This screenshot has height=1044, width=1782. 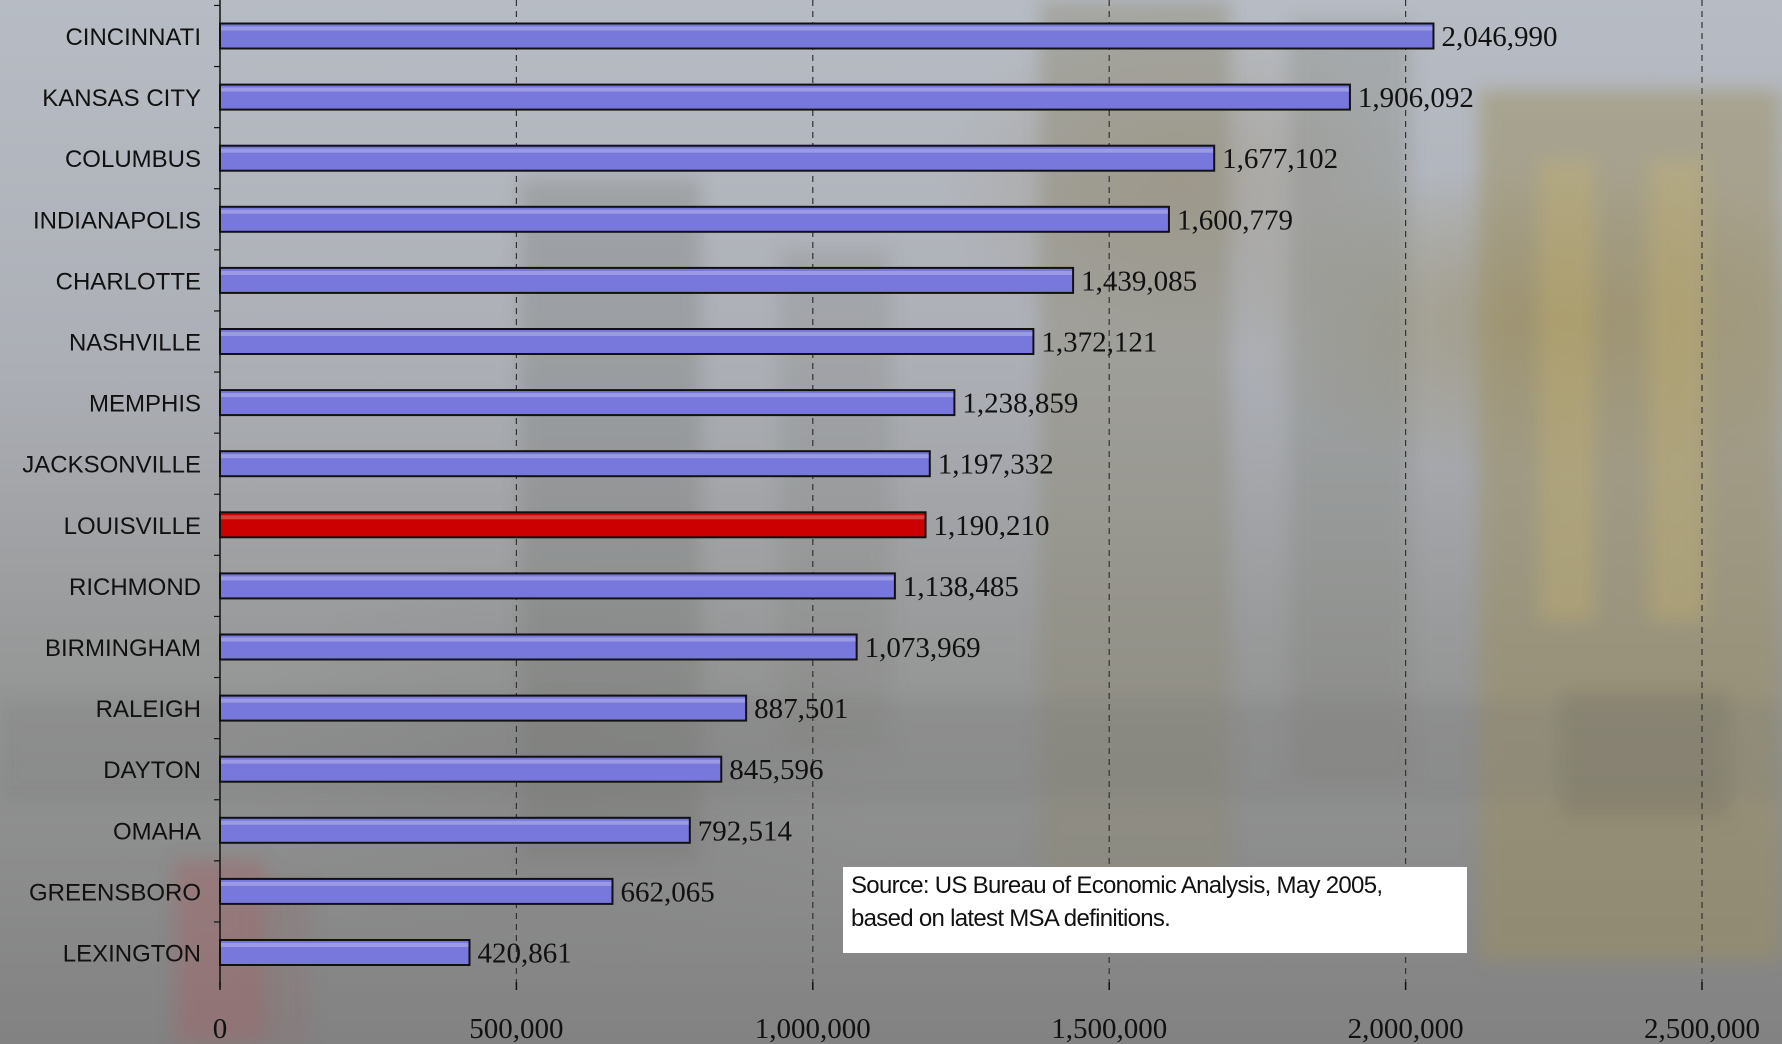 What do you see at coordinates (1235, 220) in the screenshot?
I see `value-label-3: 1,600,779` at bounding box center [1235, 220].